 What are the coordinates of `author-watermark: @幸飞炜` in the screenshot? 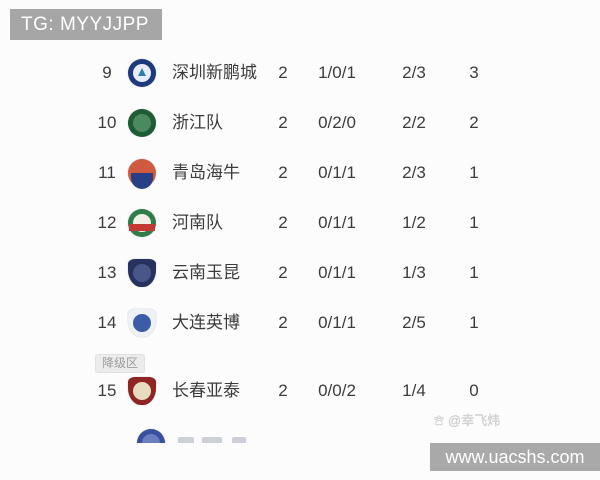 It's located at (466, 421).